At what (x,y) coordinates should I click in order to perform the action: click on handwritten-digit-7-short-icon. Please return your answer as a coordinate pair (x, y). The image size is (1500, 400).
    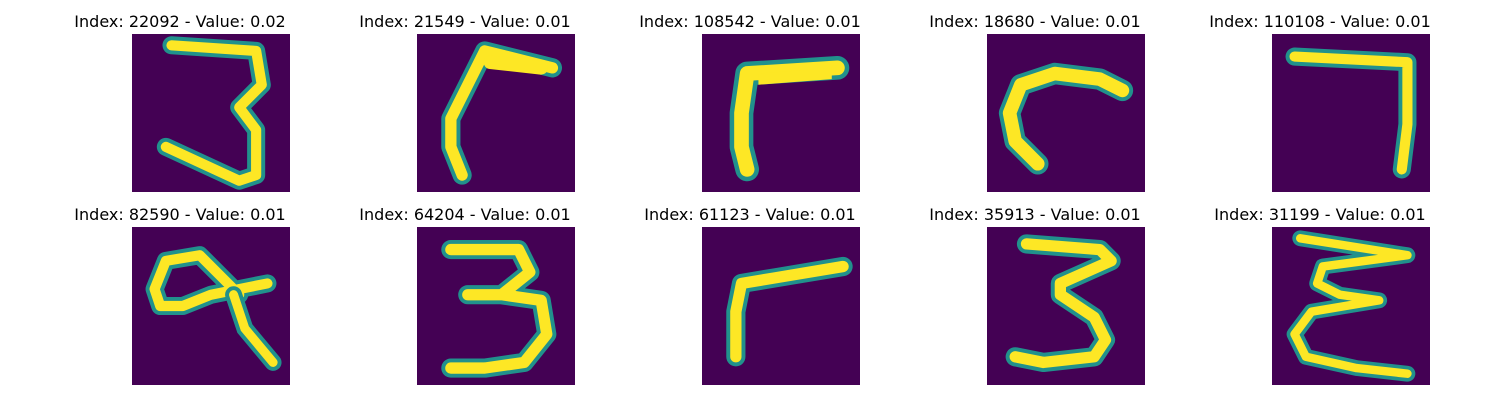
    Looking at the image, I should click on (781, 306).